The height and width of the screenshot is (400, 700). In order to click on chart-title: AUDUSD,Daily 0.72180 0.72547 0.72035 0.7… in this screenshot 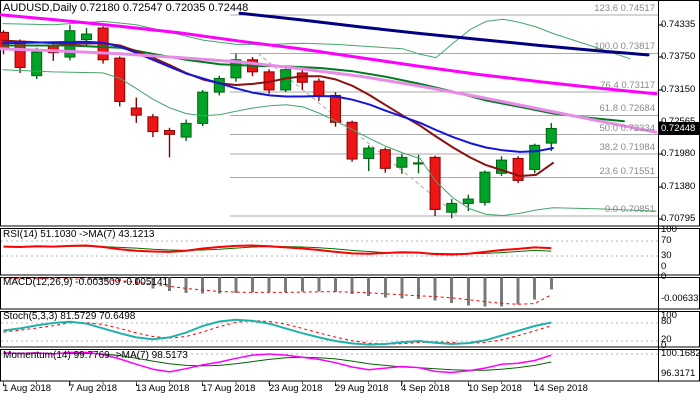, I will do `click(126, 8)`.